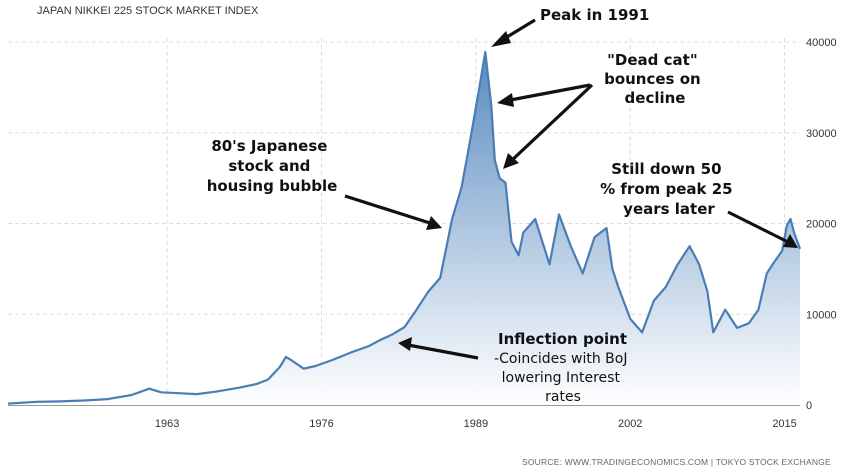  What do you see at coordinates (321, 424) in the screenshot?
I see `x-tick-label: 1976` at bounding box center [321, 424].